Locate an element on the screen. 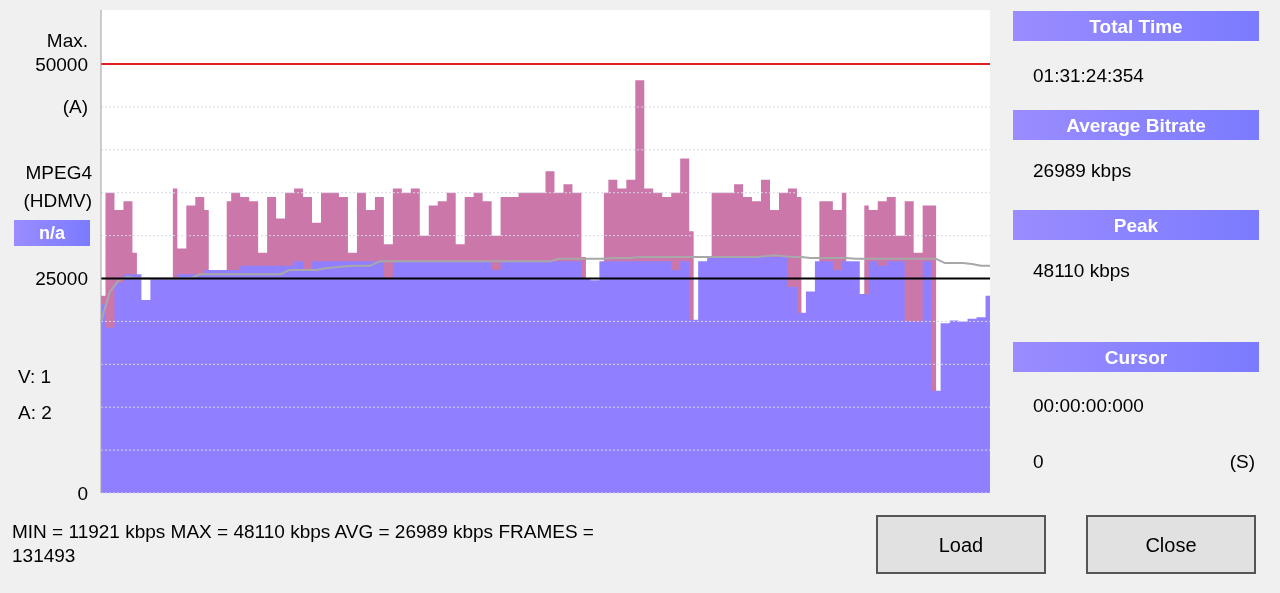 The image size is (1280, 593). text: n/a is located at coordinates (52, 233).